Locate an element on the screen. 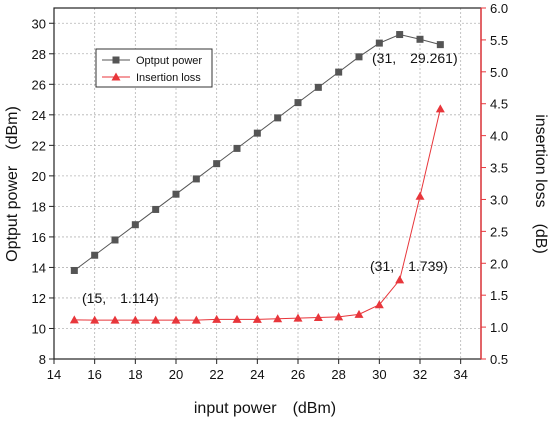 The width and height of the screenshot is (550, 422). right-y-tick-label: 0.5 is located at coordinates (499, 359).